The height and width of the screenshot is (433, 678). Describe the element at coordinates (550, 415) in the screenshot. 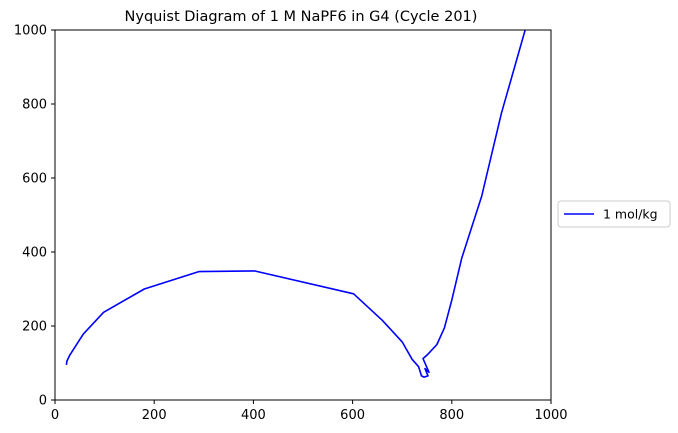

I see `x-tick-label: 1000` at that location.